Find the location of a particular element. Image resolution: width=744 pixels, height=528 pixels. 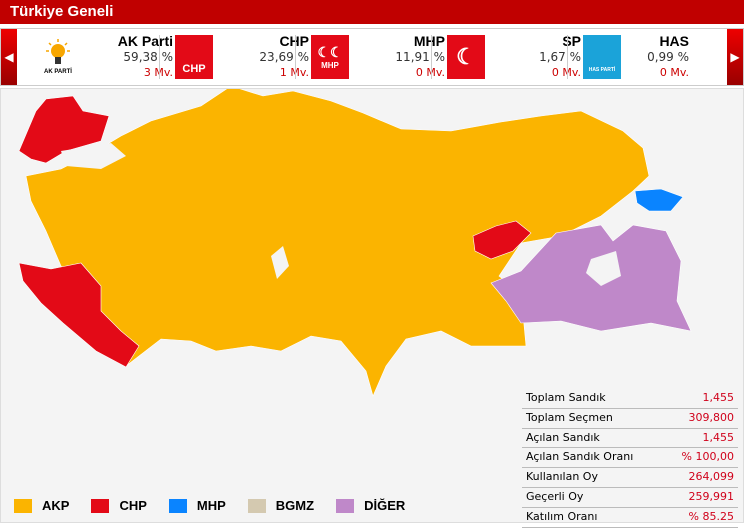

legend-item: CHP is located at coordinates (119, 505).